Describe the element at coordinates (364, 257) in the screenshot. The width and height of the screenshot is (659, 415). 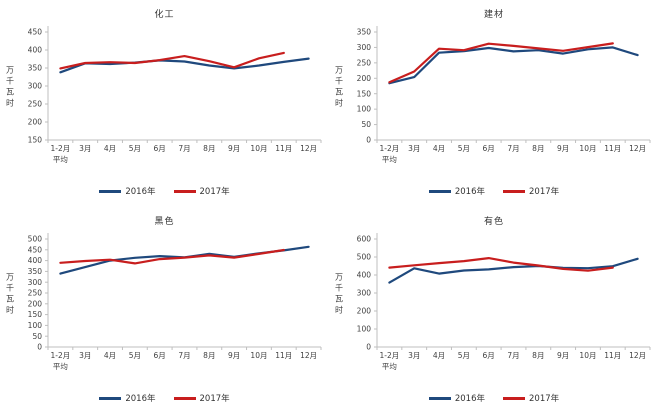
I see `y-tick-label: 500` at that location.